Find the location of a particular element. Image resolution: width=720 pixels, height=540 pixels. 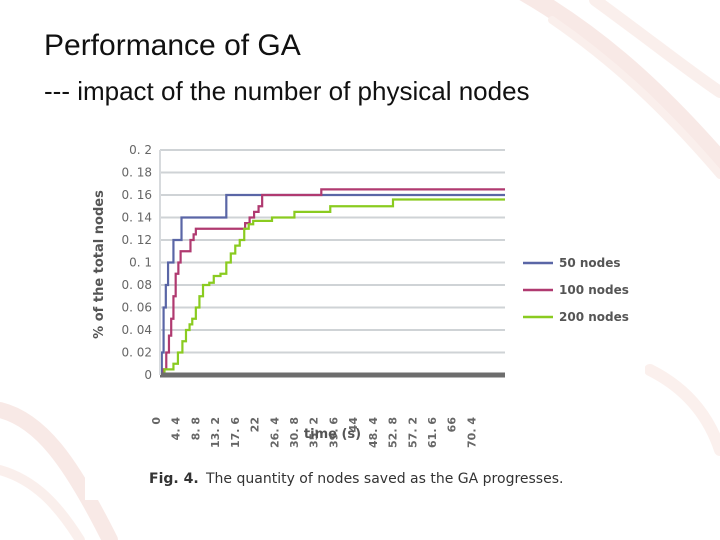

y-tick-label: 0 is located at coordinates (148, 375).